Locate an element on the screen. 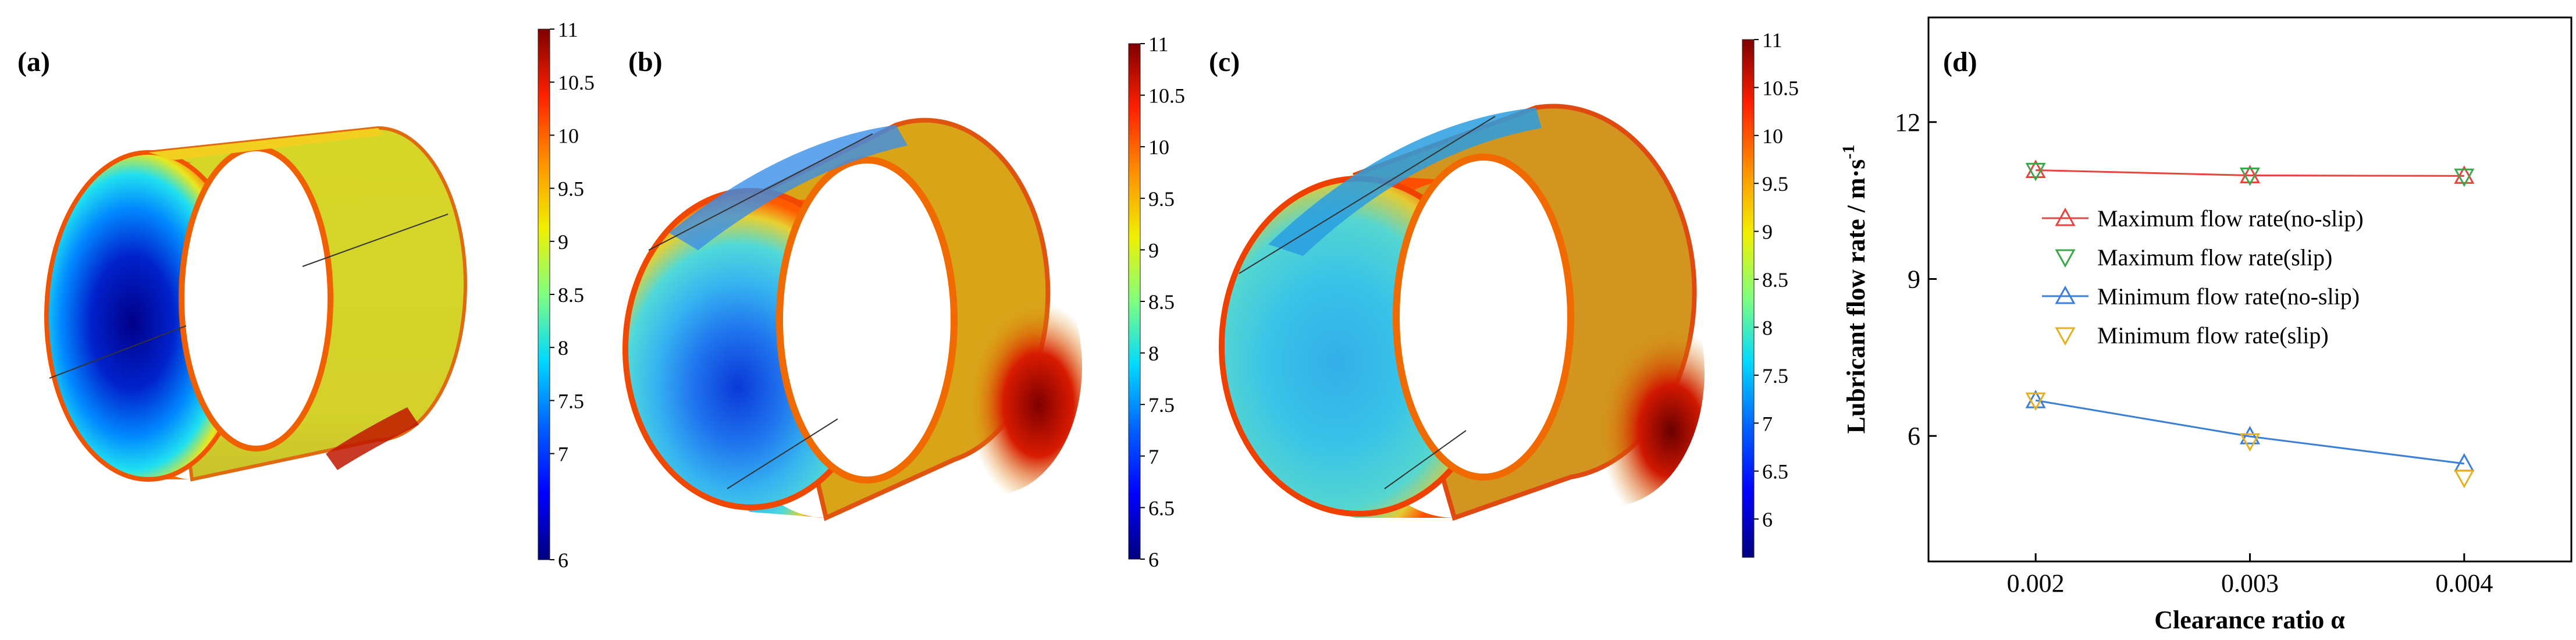 The height and width of the screenshot is (640, 2576). colorbar-b: 11 10.5 10 9.5 9 8.5 8 7.5 7 6.5 6 is located at coordinates (1156, 302).